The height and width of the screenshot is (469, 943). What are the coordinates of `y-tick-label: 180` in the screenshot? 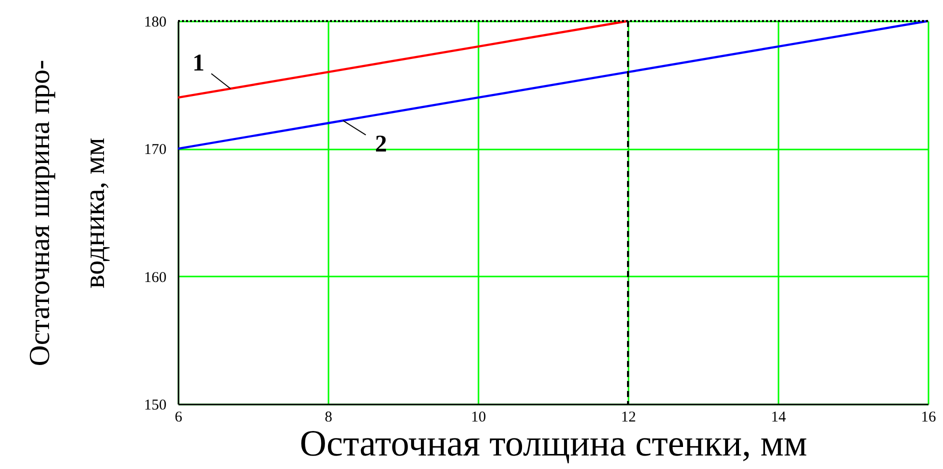 It's located at (155, 22).